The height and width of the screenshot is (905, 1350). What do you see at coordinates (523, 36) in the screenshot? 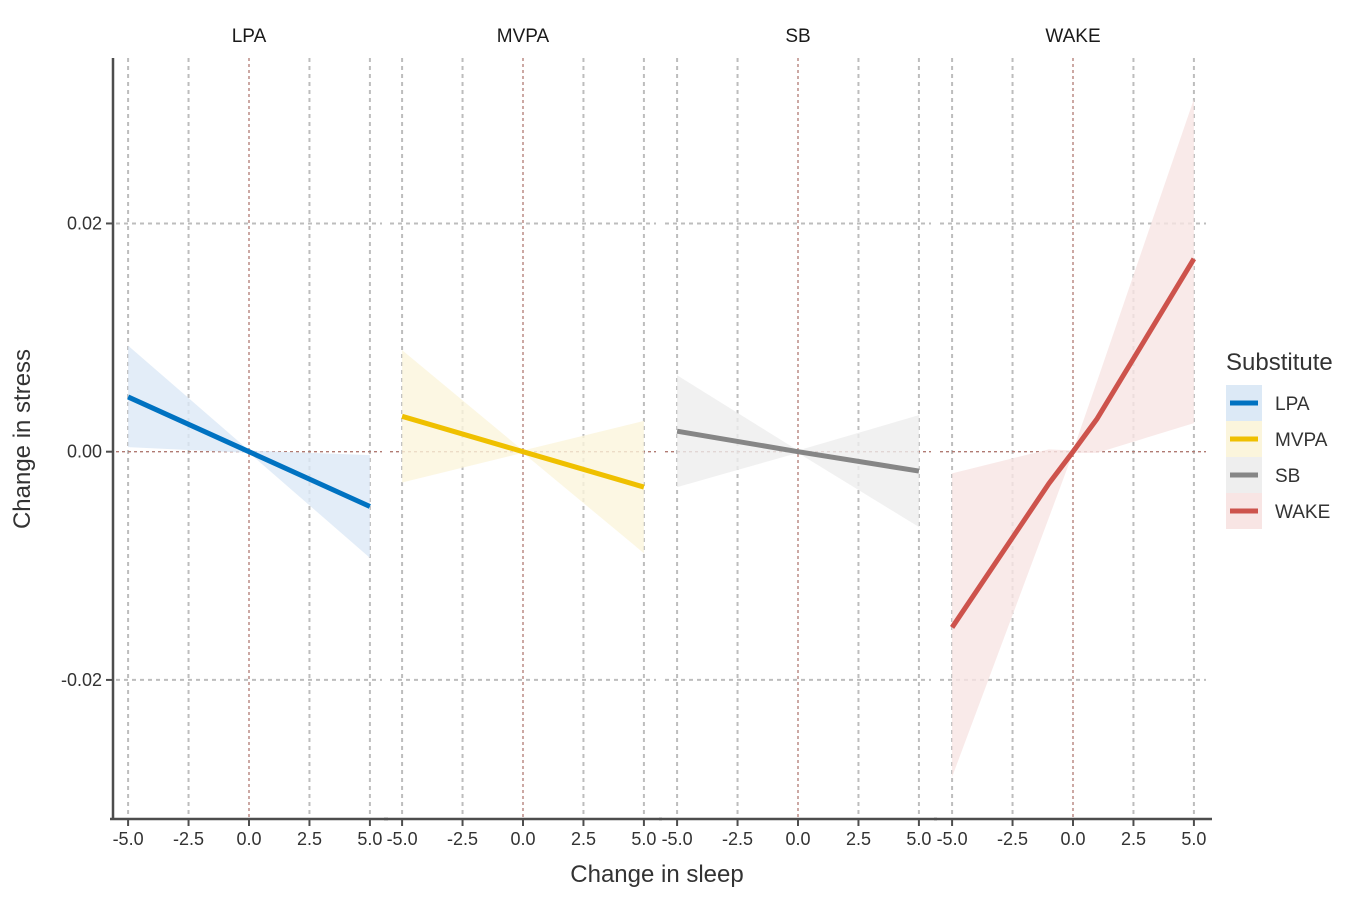
I see `strip-label: MVPA` at bounding box center [523, 36].